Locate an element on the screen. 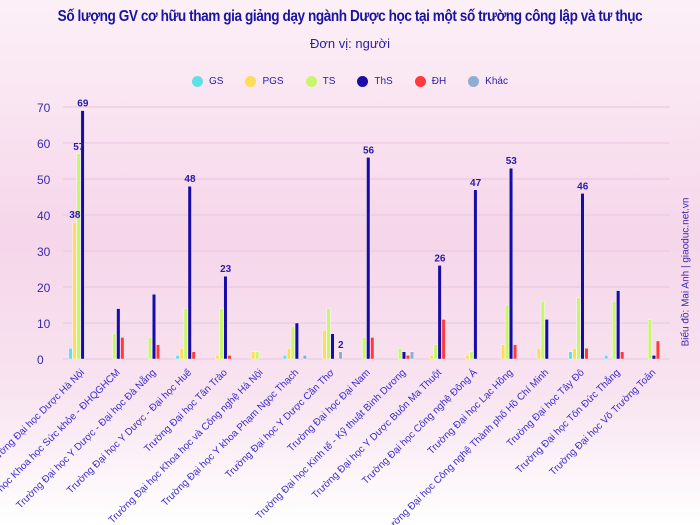  legend-label: ĐH is located at coordinates (439, 81).